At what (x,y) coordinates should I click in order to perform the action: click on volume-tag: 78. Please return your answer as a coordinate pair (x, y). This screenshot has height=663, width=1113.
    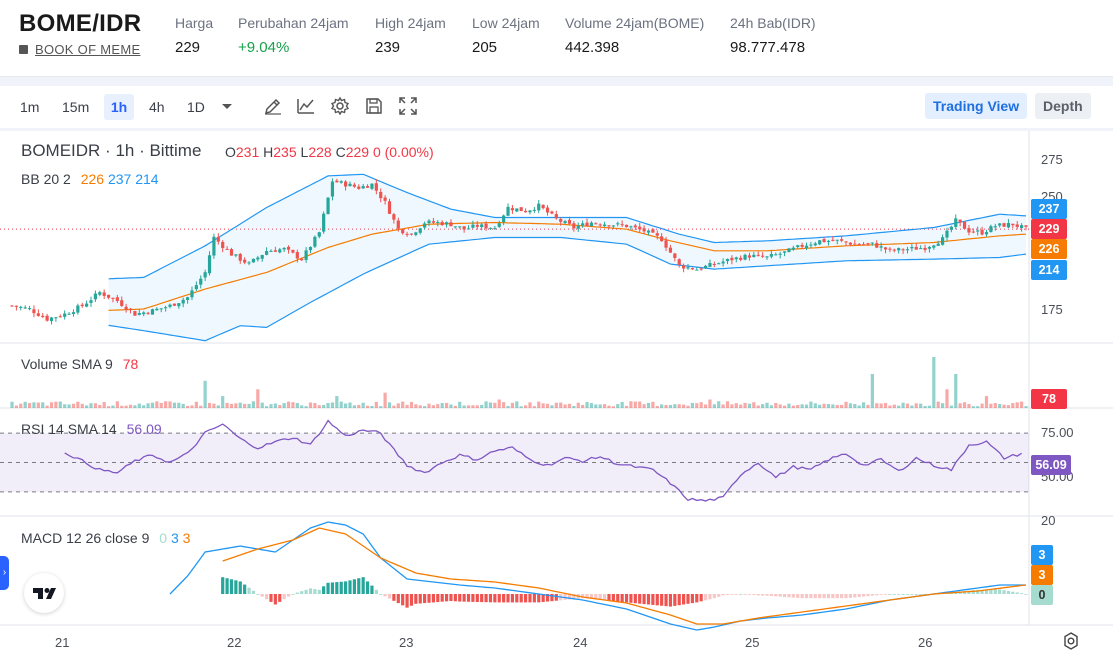
    Looking at the image, I should click on (1049, 399).